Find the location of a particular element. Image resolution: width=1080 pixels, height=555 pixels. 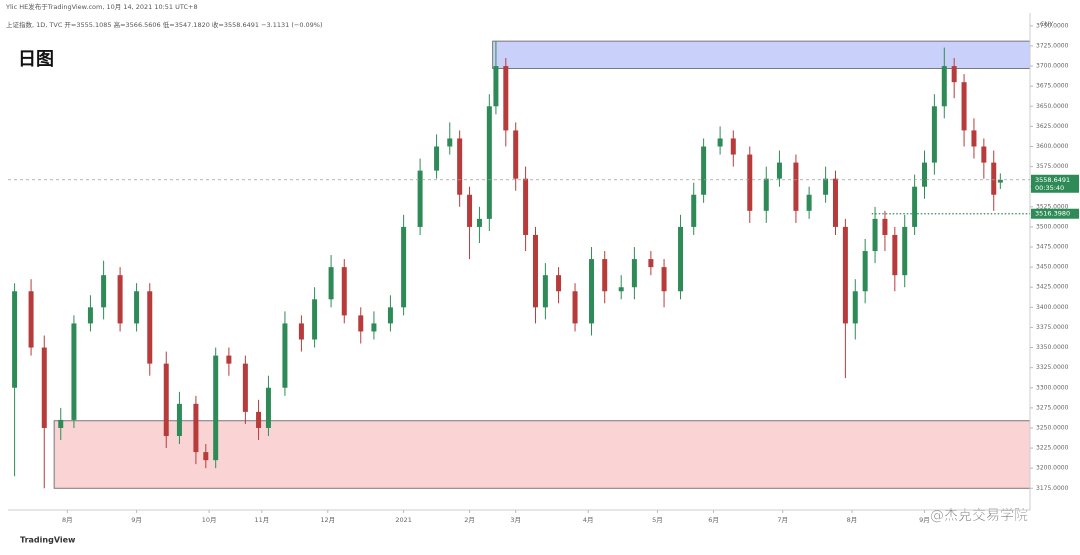

price-label: 3558.6491 is located at coordinates (1052, 180).